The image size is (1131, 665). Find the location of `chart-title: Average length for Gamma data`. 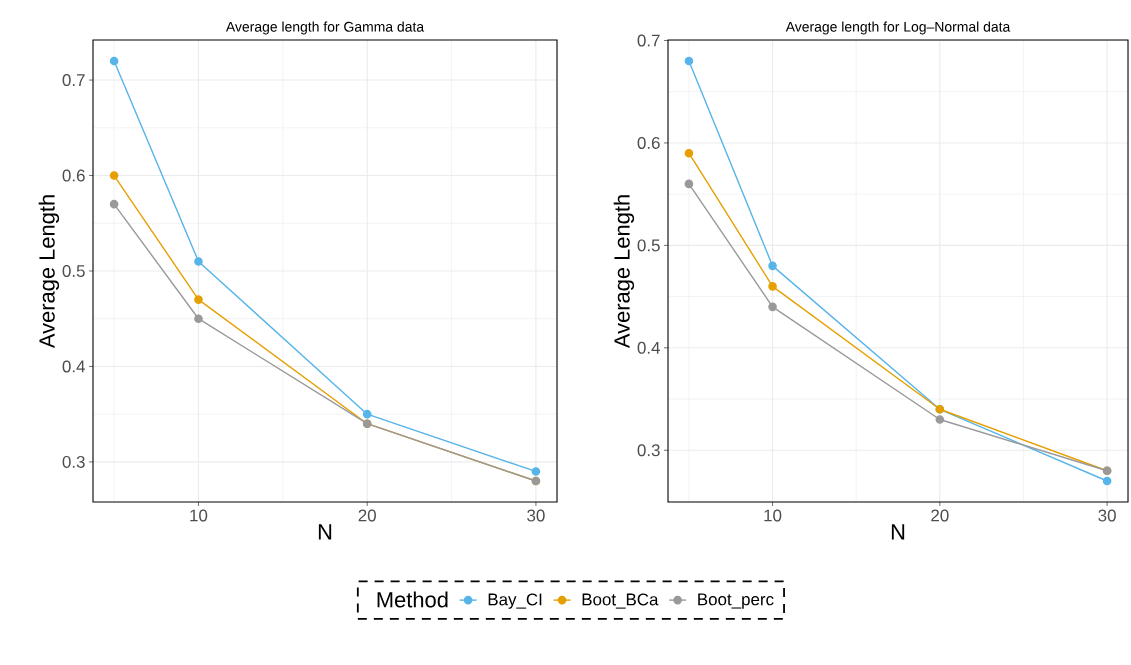

chart-title: Average length for Gamma data is located at coordinates (325, 28).